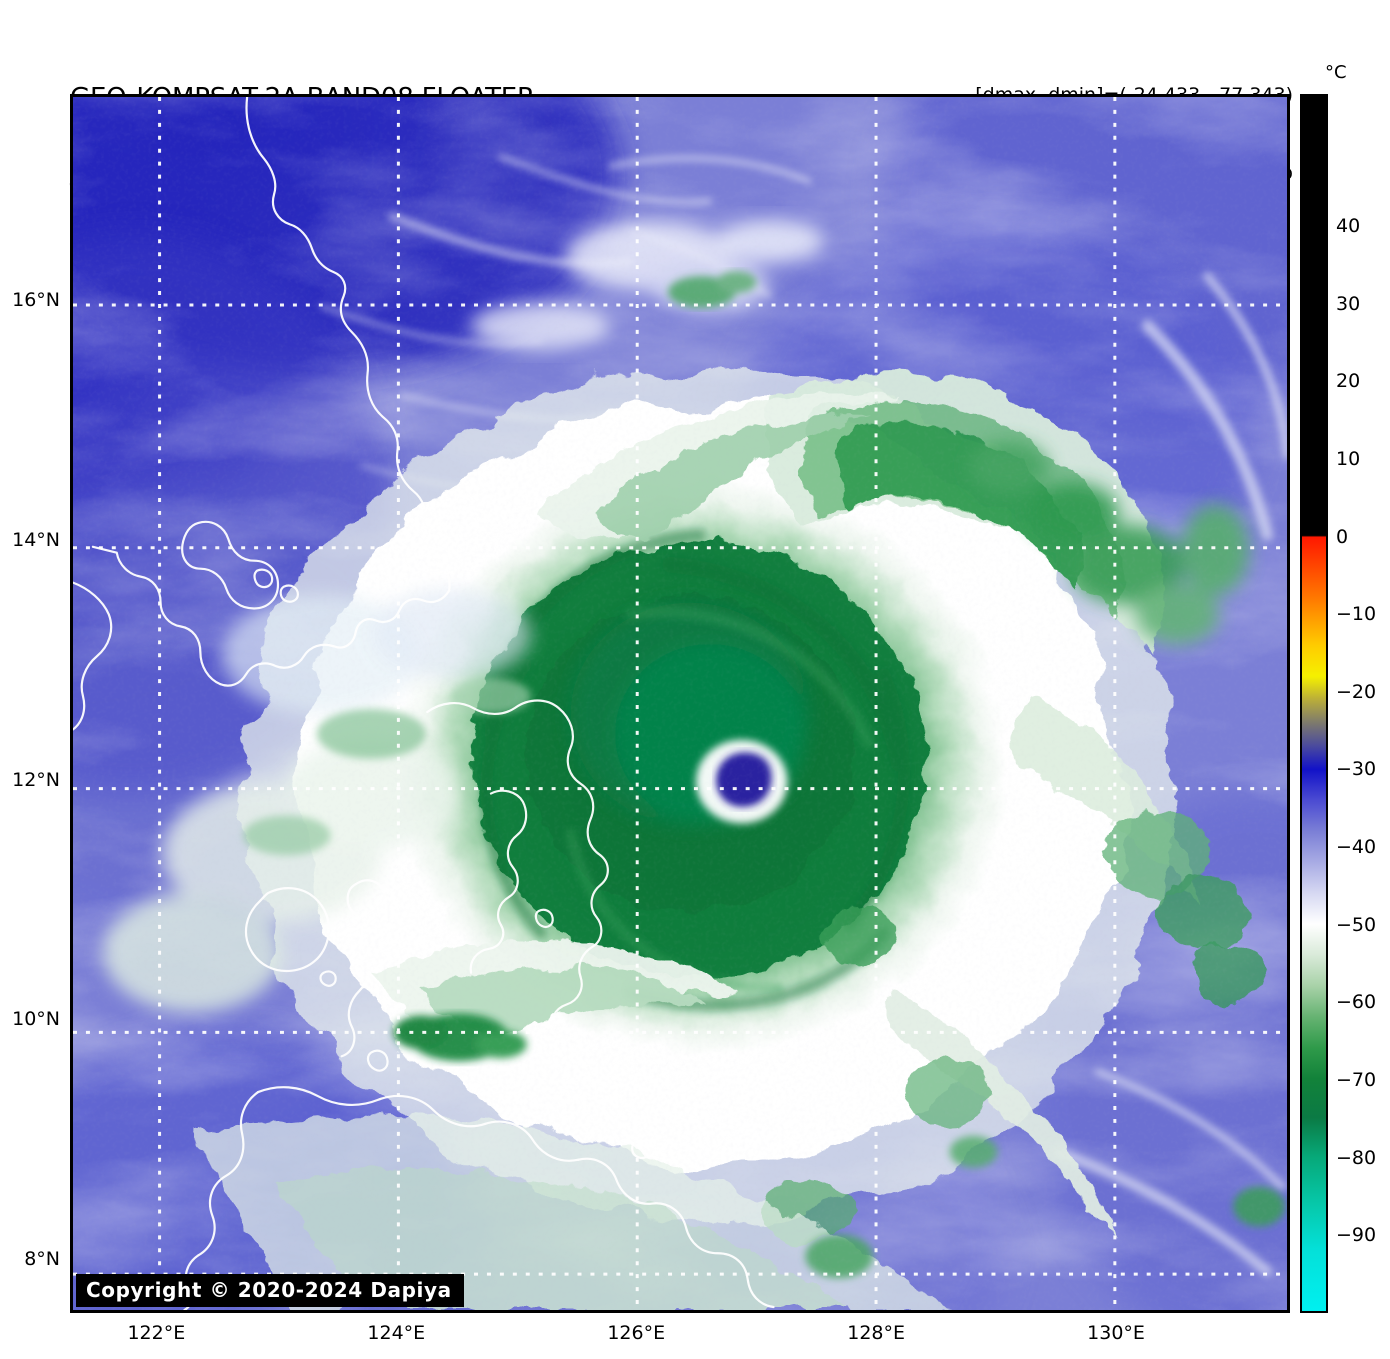 The width and height of the screenshot is (1390, 1359). What do you see at coordinates (1356, 691) in the screenshot?
I see `colorbar-tick--20: −20` at bounding box center [1356, 691].